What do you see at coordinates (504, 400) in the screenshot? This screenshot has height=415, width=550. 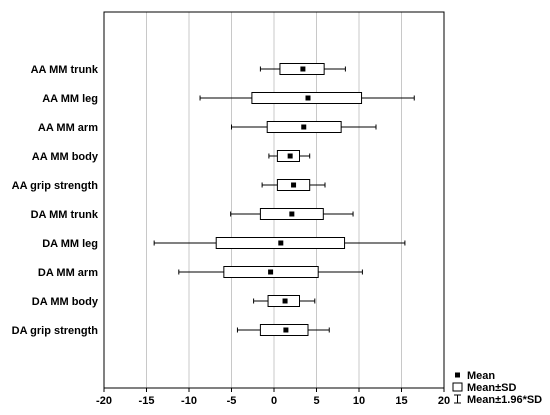 I see `legend-label: Mean±1.96*SD` at bounding box center [504, 400].